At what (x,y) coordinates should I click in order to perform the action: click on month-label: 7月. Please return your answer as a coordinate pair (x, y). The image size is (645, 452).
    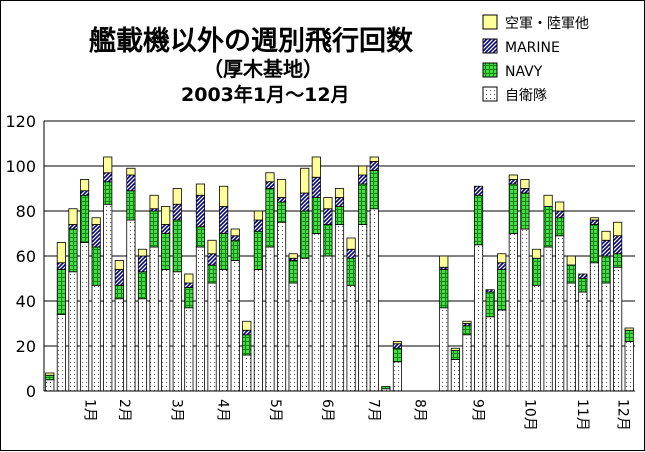
    Looking at the image, I should click on (373, 410).